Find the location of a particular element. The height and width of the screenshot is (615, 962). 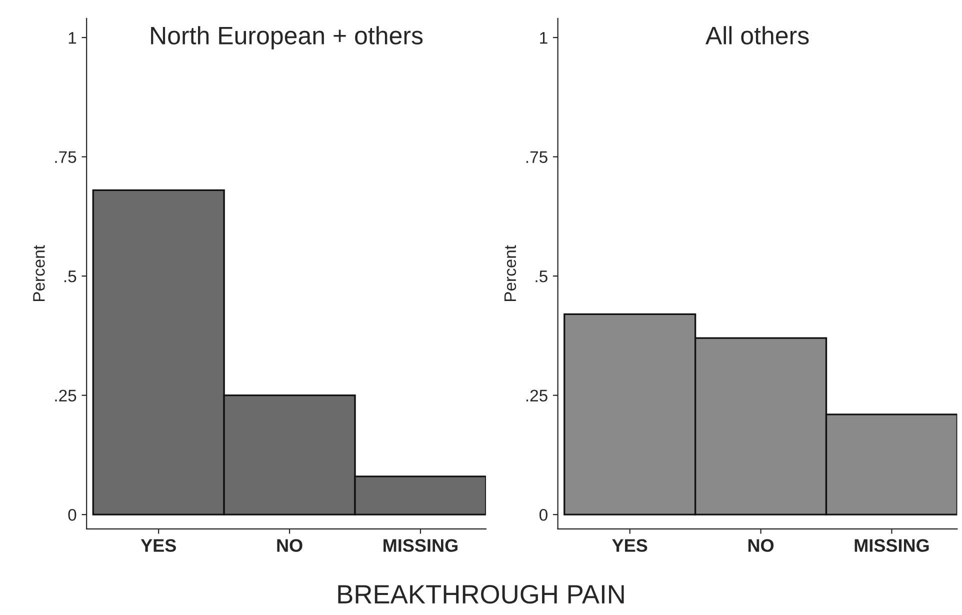

chart-title: All others is located at coordinates (757, 35).